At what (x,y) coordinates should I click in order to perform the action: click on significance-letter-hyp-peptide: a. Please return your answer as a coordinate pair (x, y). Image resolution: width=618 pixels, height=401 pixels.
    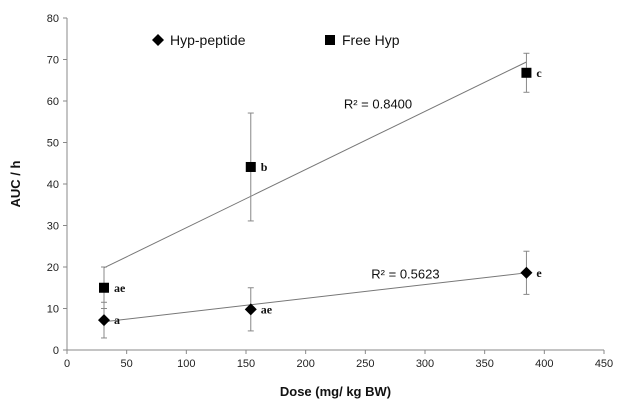
    Looking at the image, I should click on (117, 320).